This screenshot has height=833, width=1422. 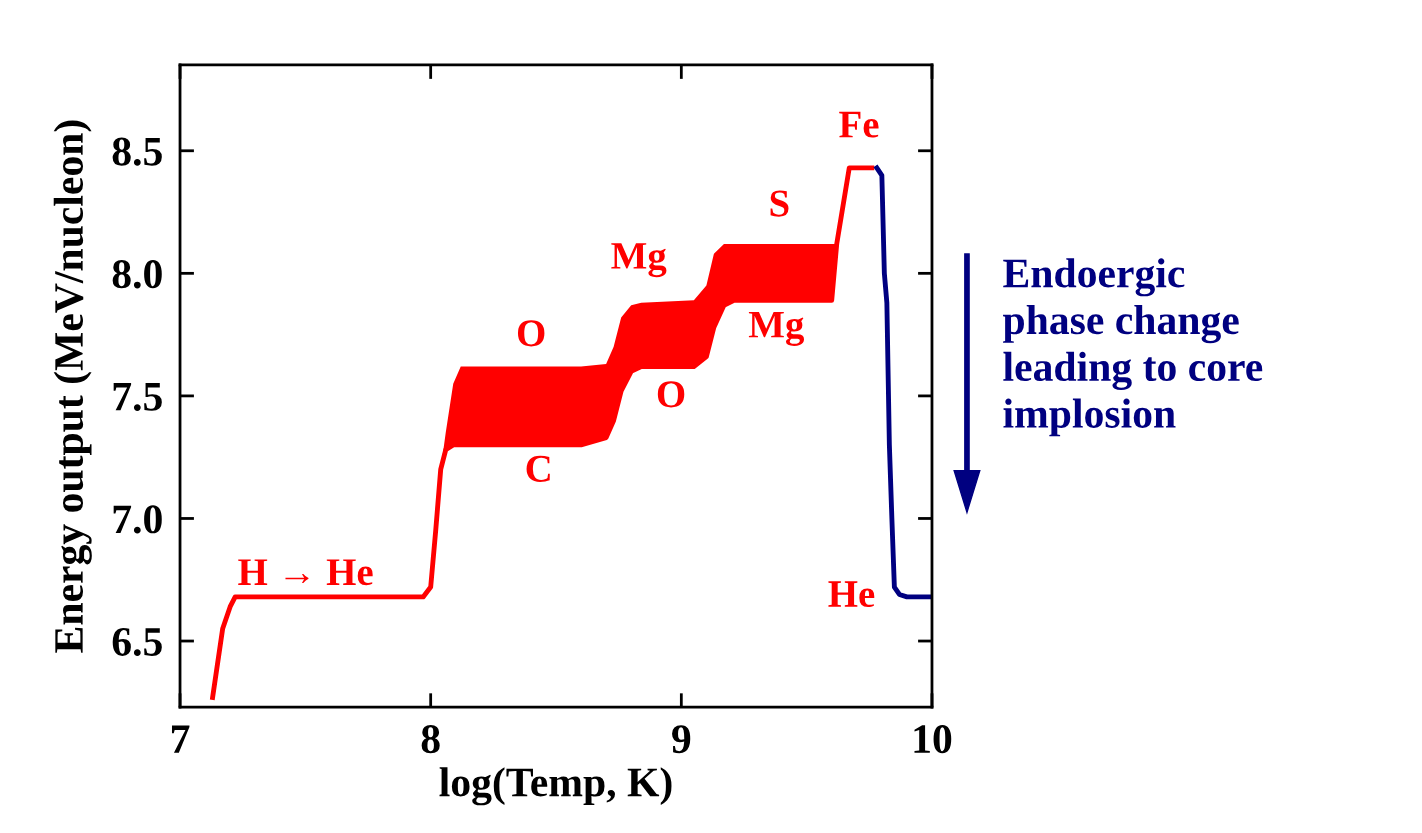 What do you see at coordinates (555, 786) in the screenshot?
I see `x-axis-title: log(Temp, K)` at bounding box center [555, 786].